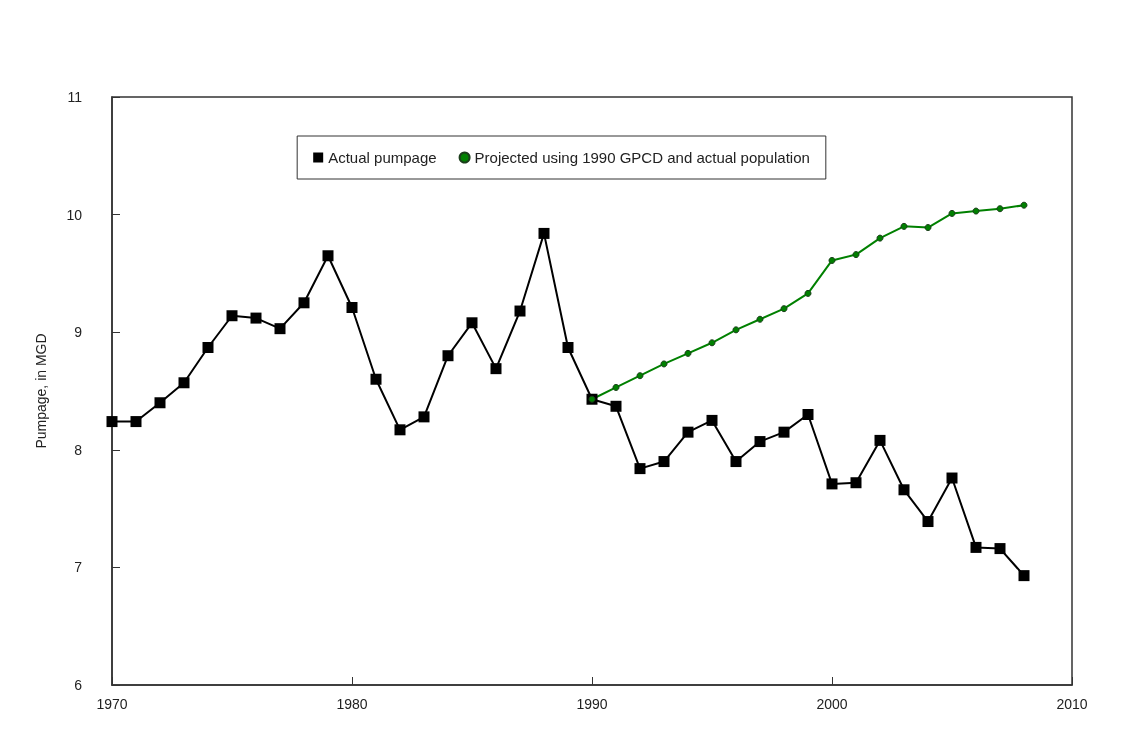 This screenshot has height=753, width=1123. Describe the element at coordinates (78, 567) in the screenshot. I see `y-tick-label: 7` at that location.